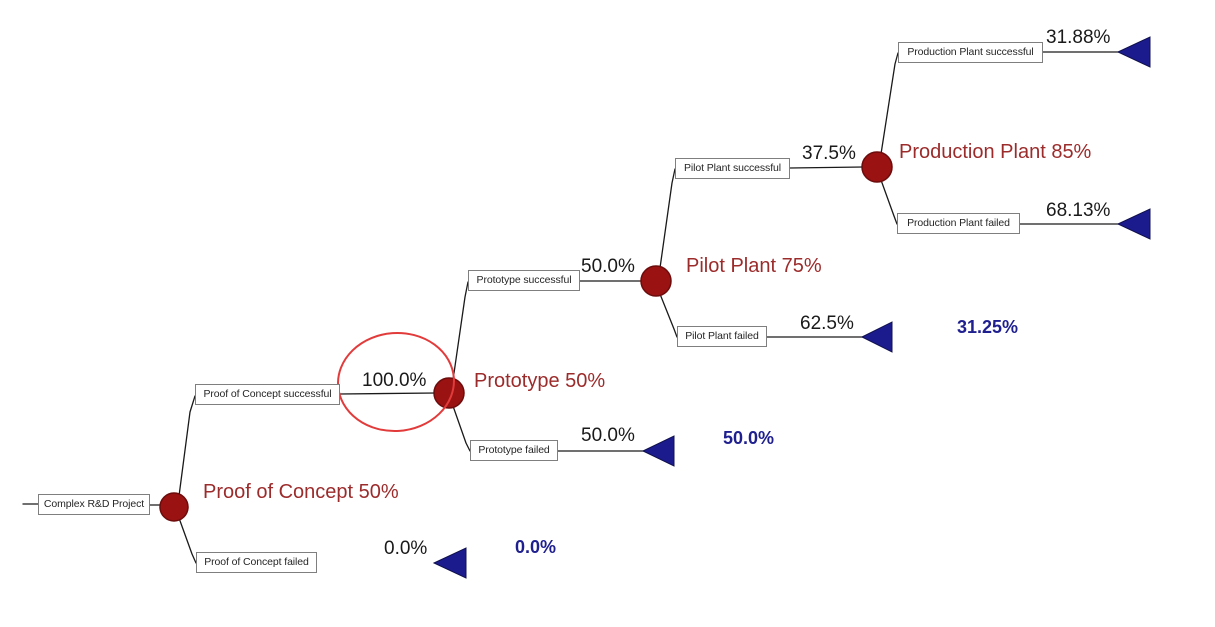 Image resolution: width=1215 pixels, height=627 pixels. Describe the element at coordinates (732, 168) in the screenshot. I see `branch-box-pilot-successful: Pilot Plant successful` at that location.